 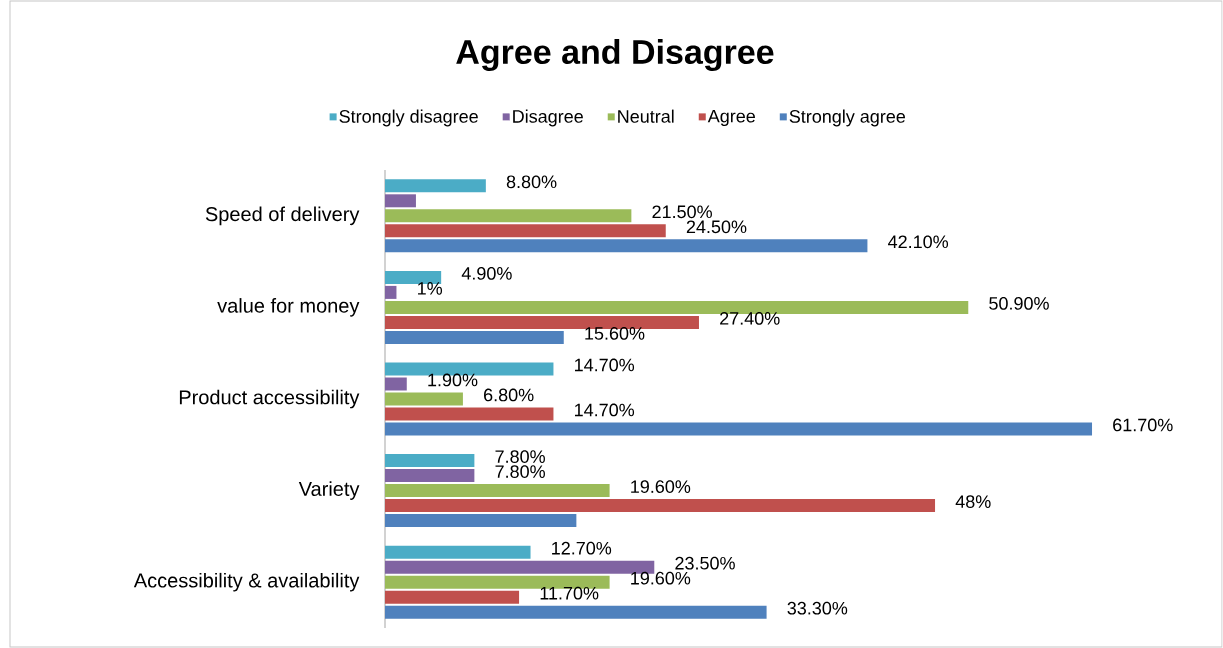 I want to click on data-label: 27.40%, so click(x=750, y=318).